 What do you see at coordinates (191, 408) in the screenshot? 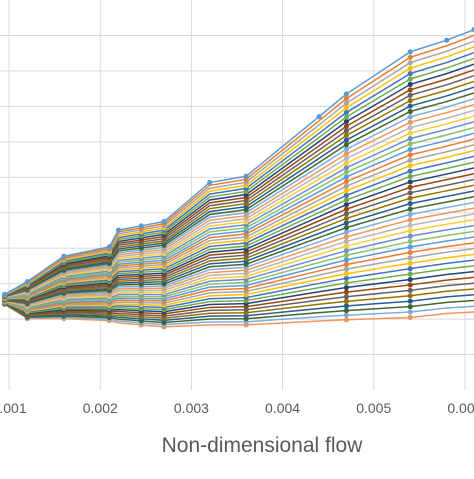
I see `x-tick-label: 0.003` at bounding box center [191, 408].